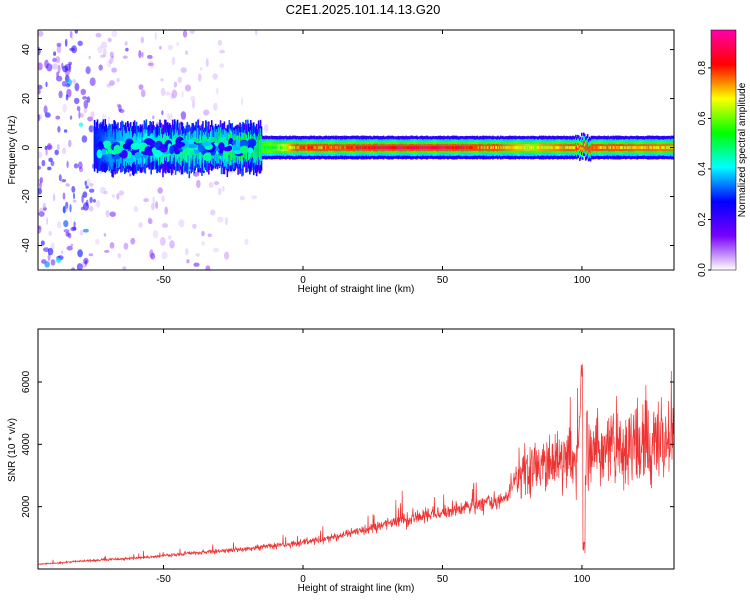 The height and width of the screenshot is (600, 750). I want to click on x-tick-label: 0, so click(303, 280).